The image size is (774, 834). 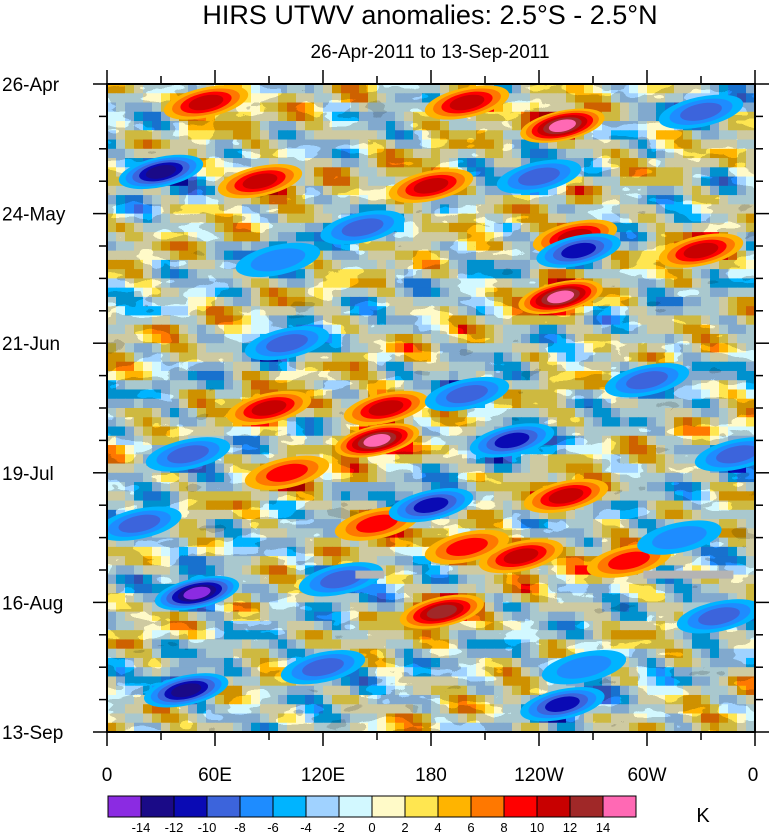 What do you see at coordinates (429, 15) in the screenshot?
I see `chart-title: HIRS UTWV anomalies: 2.5°S - 2.5°N` at bounding box center [429, 15].